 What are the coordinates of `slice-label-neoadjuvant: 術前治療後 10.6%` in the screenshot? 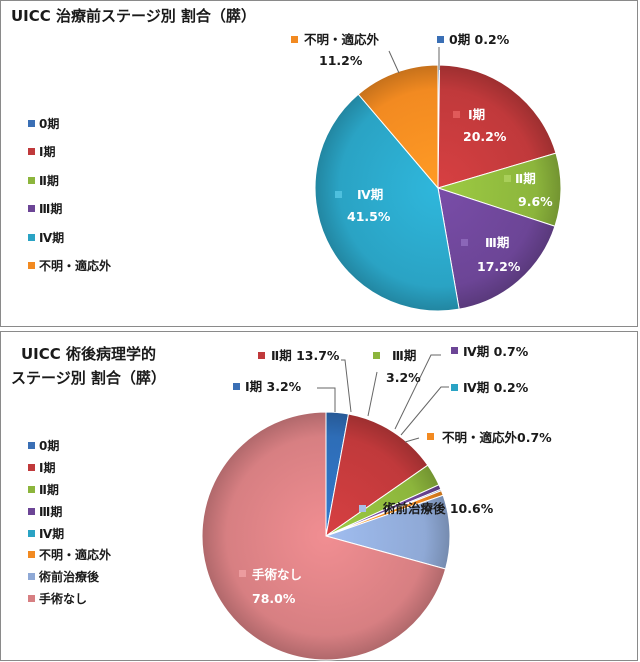 It's located at (438, 508).